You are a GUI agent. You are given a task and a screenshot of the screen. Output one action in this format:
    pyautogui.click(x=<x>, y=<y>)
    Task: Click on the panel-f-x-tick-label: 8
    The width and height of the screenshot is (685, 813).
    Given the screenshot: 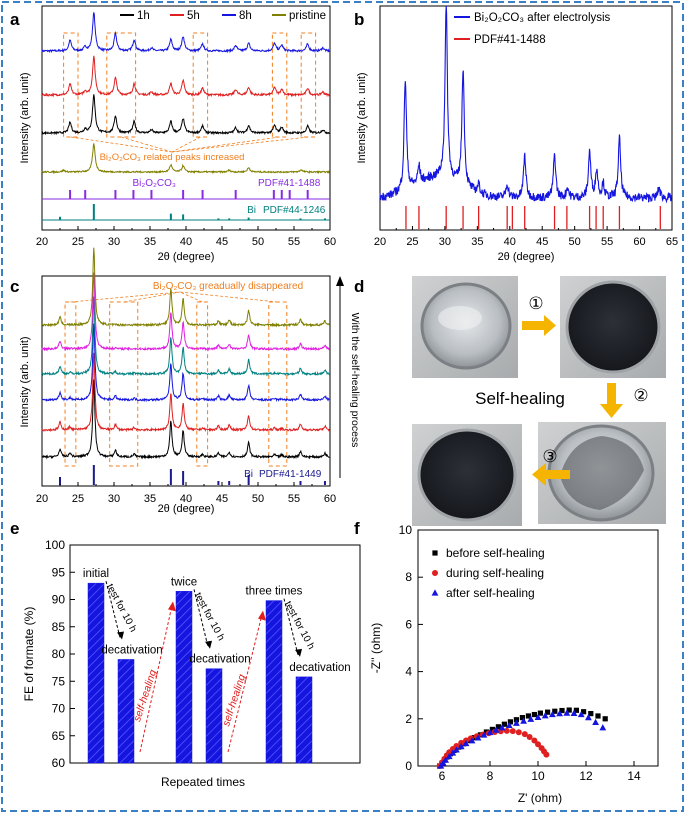 What is the action you would take?
    pyautogui.click(x=490, y=776)
    